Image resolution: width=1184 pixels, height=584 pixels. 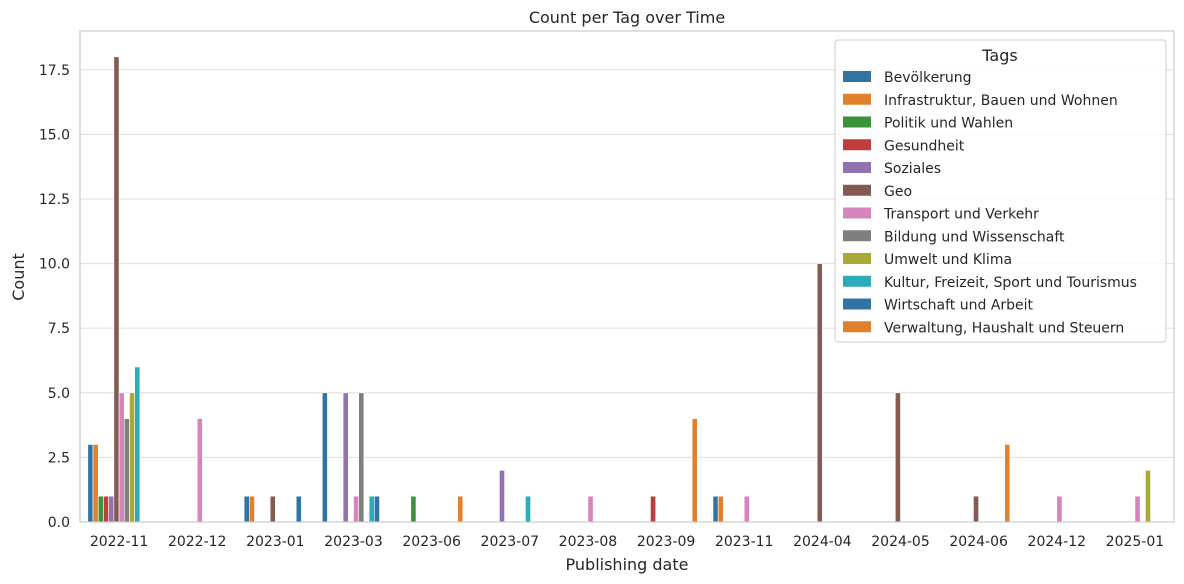 What do you see at coordinates (999, 55) in the screenshot?
I see `legend-title: Tags` at bounding box center [999, 55].